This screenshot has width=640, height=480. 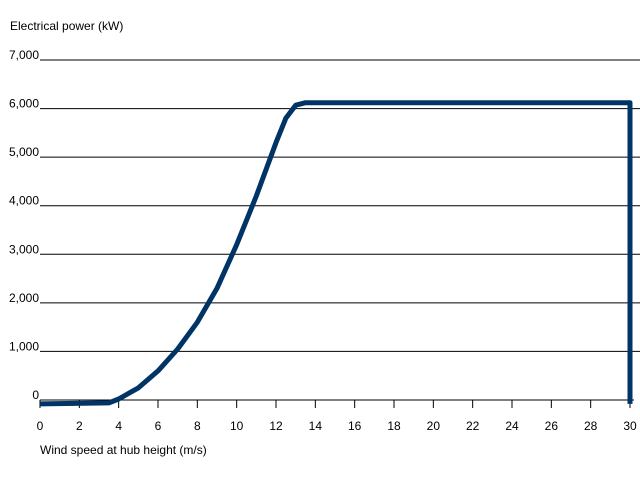 I want to click on x-tick-label: 0, so click(x=40, y=426).